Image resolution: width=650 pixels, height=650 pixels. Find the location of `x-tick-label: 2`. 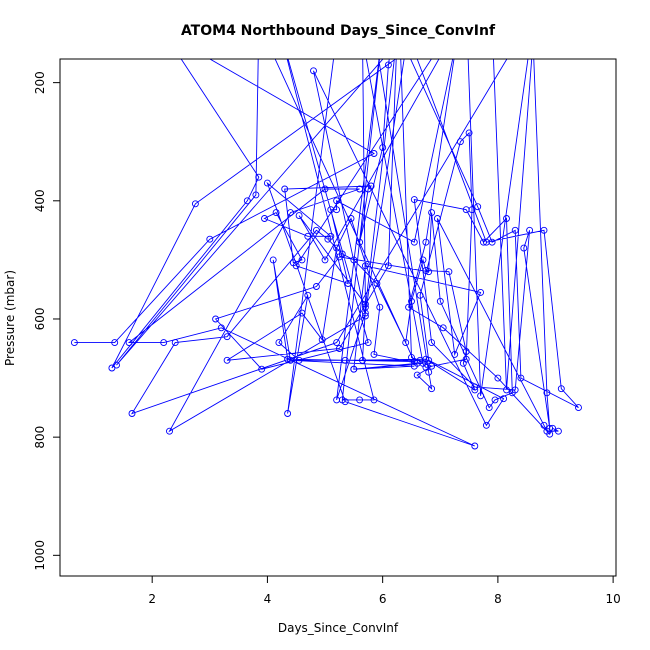

x-tick-label: 2 is located at coordinates (152, 599).